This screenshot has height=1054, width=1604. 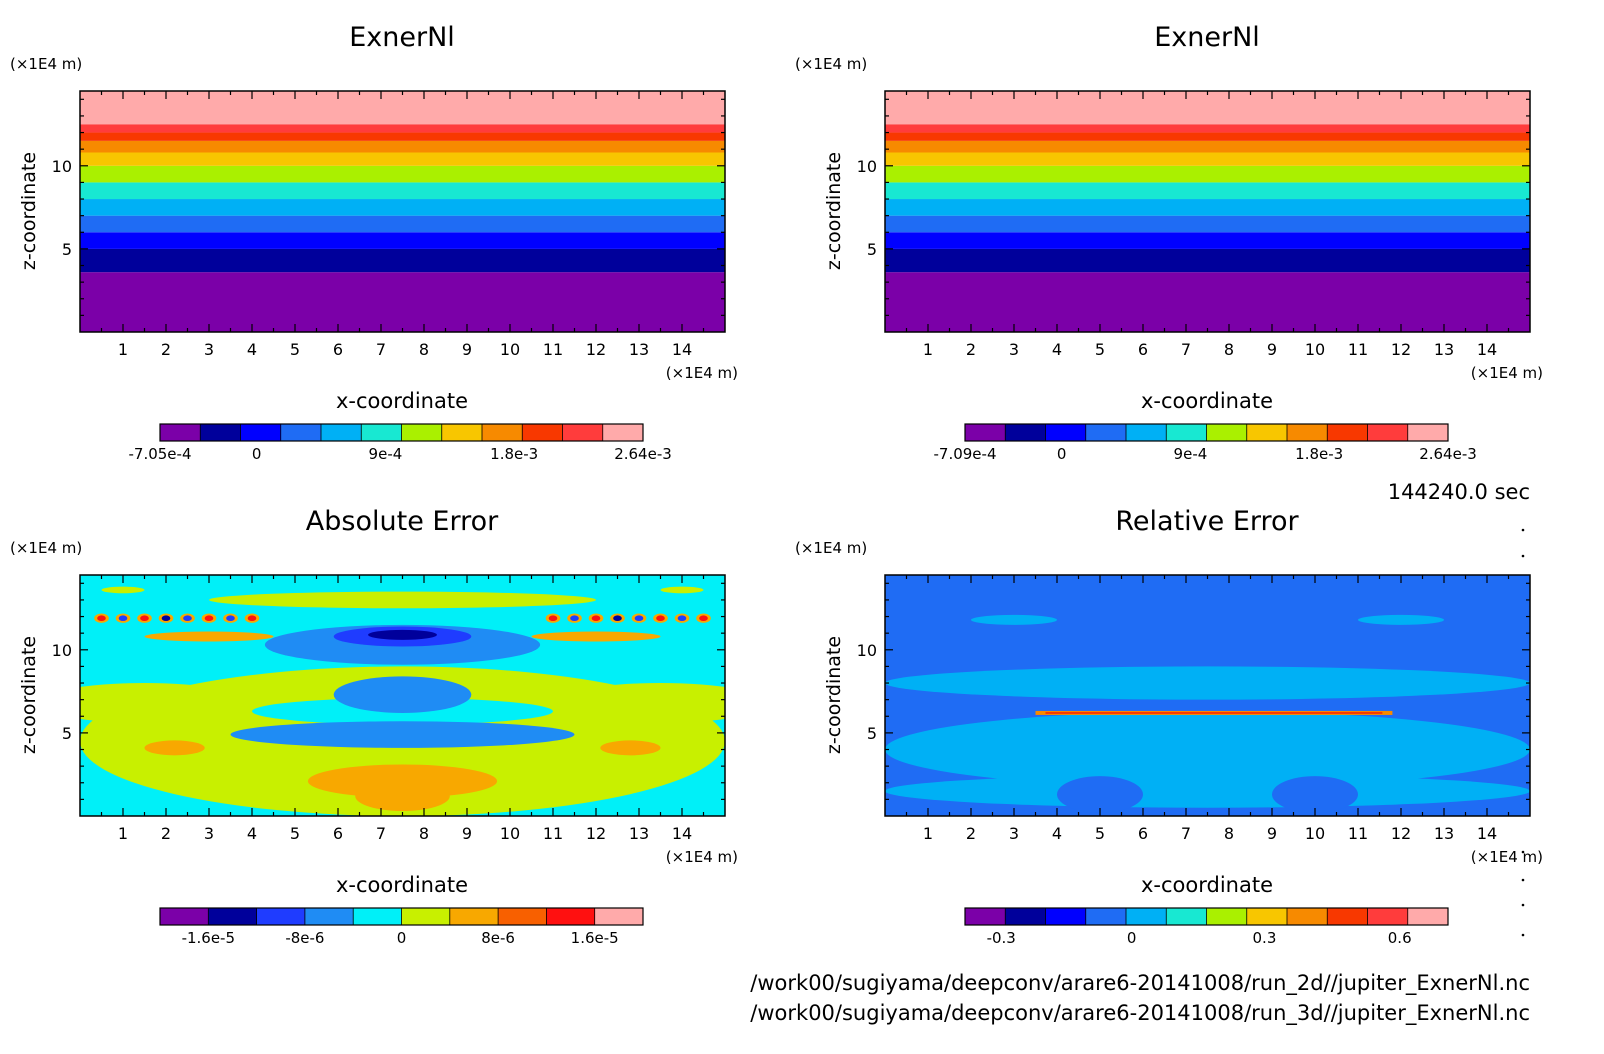 I want to click on panel-title: ExnerNl, so click(x=1207, y=37).